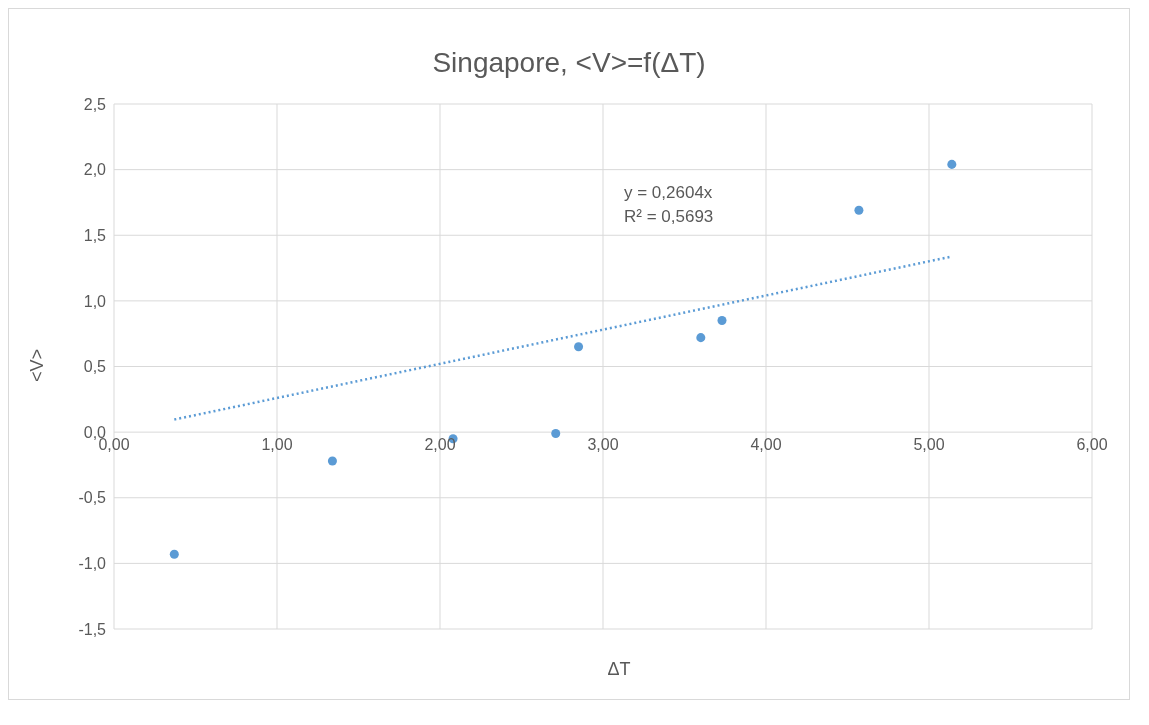  What do you see at coordinates (92, 564) in the screenshot?
I see `y-tick-label: -1,0` at bounding box center [92, 564].